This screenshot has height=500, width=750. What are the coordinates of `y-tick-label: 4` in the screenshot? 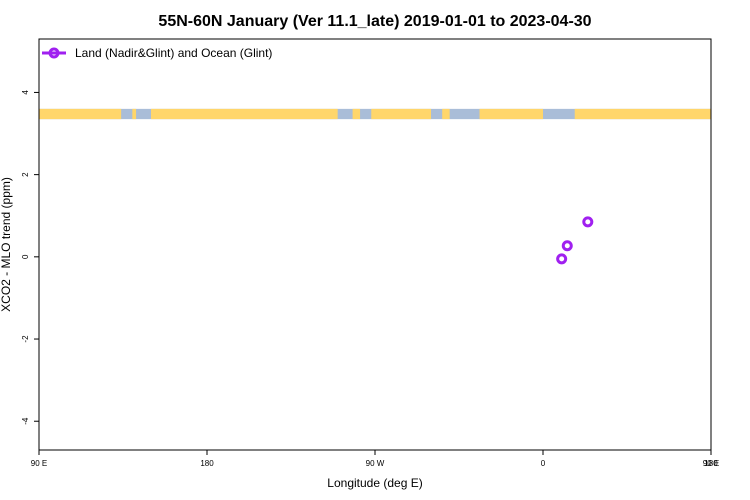 It's located at (25, 92).